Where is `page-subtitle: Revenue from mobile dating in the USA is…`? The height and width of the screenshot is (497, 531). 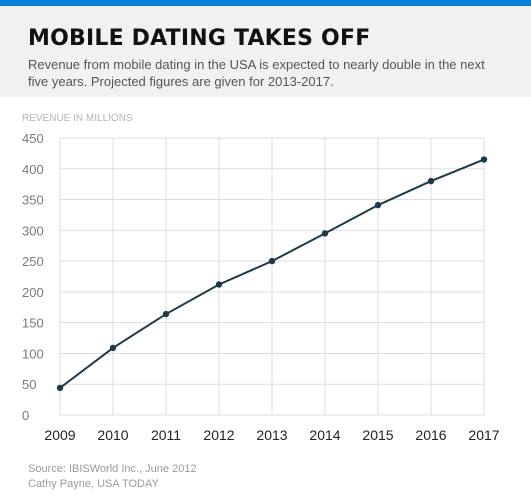 page-subtitle: Revenue from mobile dating in the USA is… is located at coordinates (256, 73).